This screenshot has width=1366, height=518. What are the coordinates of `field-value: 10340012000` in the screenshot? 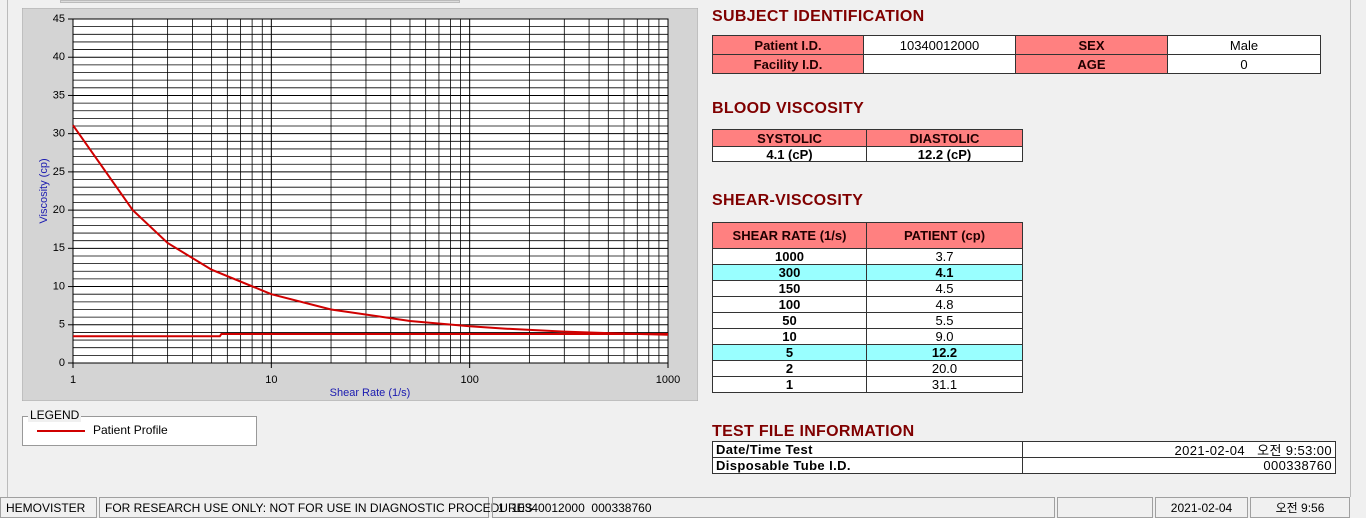 It's located at (939, 45).